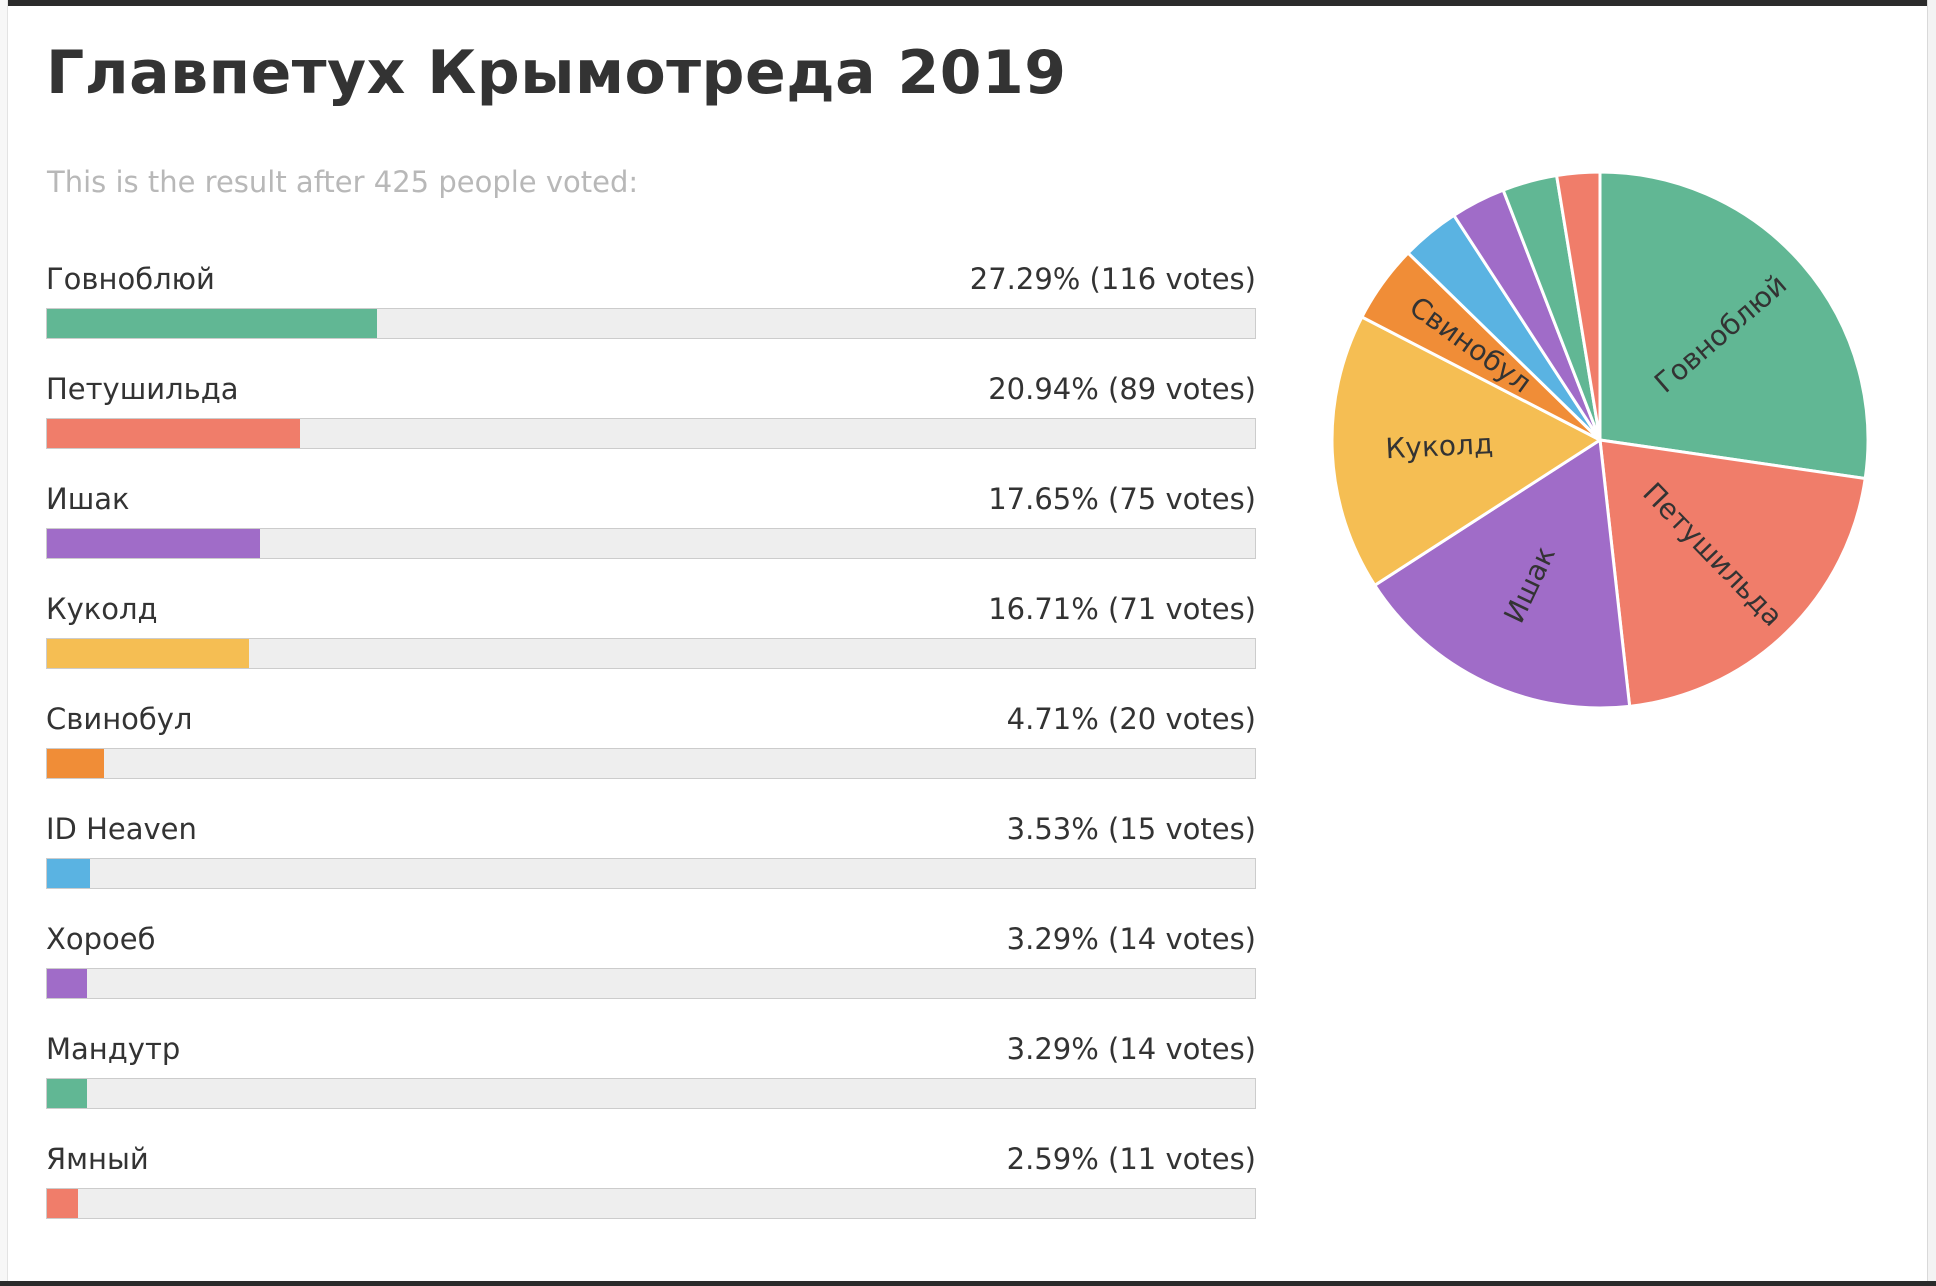 This screenshot has width=1936, height=1286. I want to click on result-row: Петушильда 20.94% (89 votes), so click(651, 423).